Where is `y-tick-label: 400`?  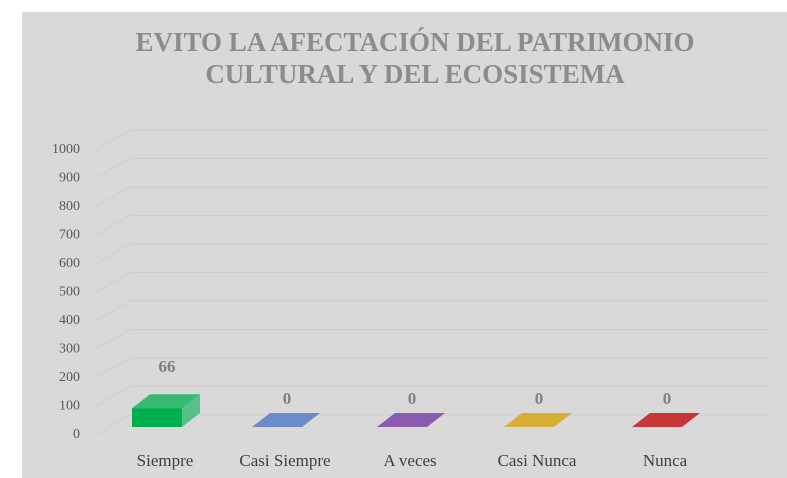 y-tick-label: 400 is located at coordinates (69, 320).